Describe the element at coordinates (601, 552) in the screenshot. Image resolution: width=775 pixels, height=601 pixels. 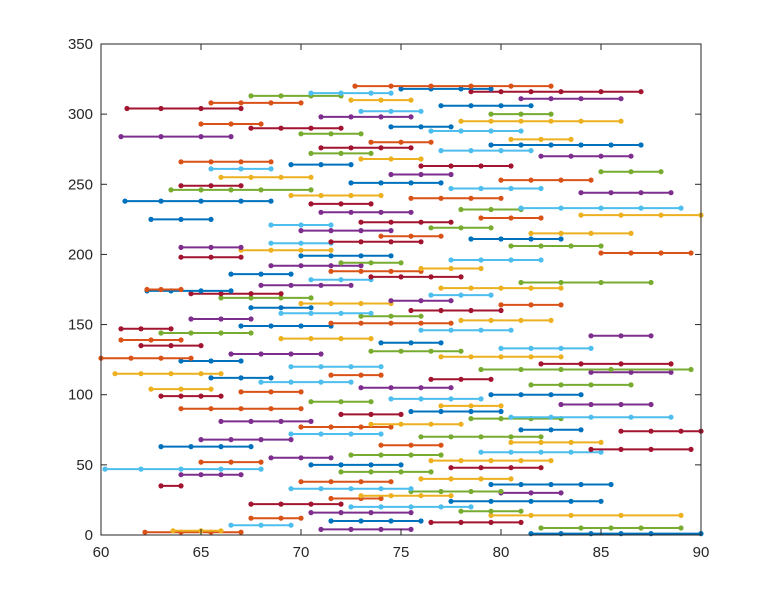
I see `x-tick-label: 85` at that location.